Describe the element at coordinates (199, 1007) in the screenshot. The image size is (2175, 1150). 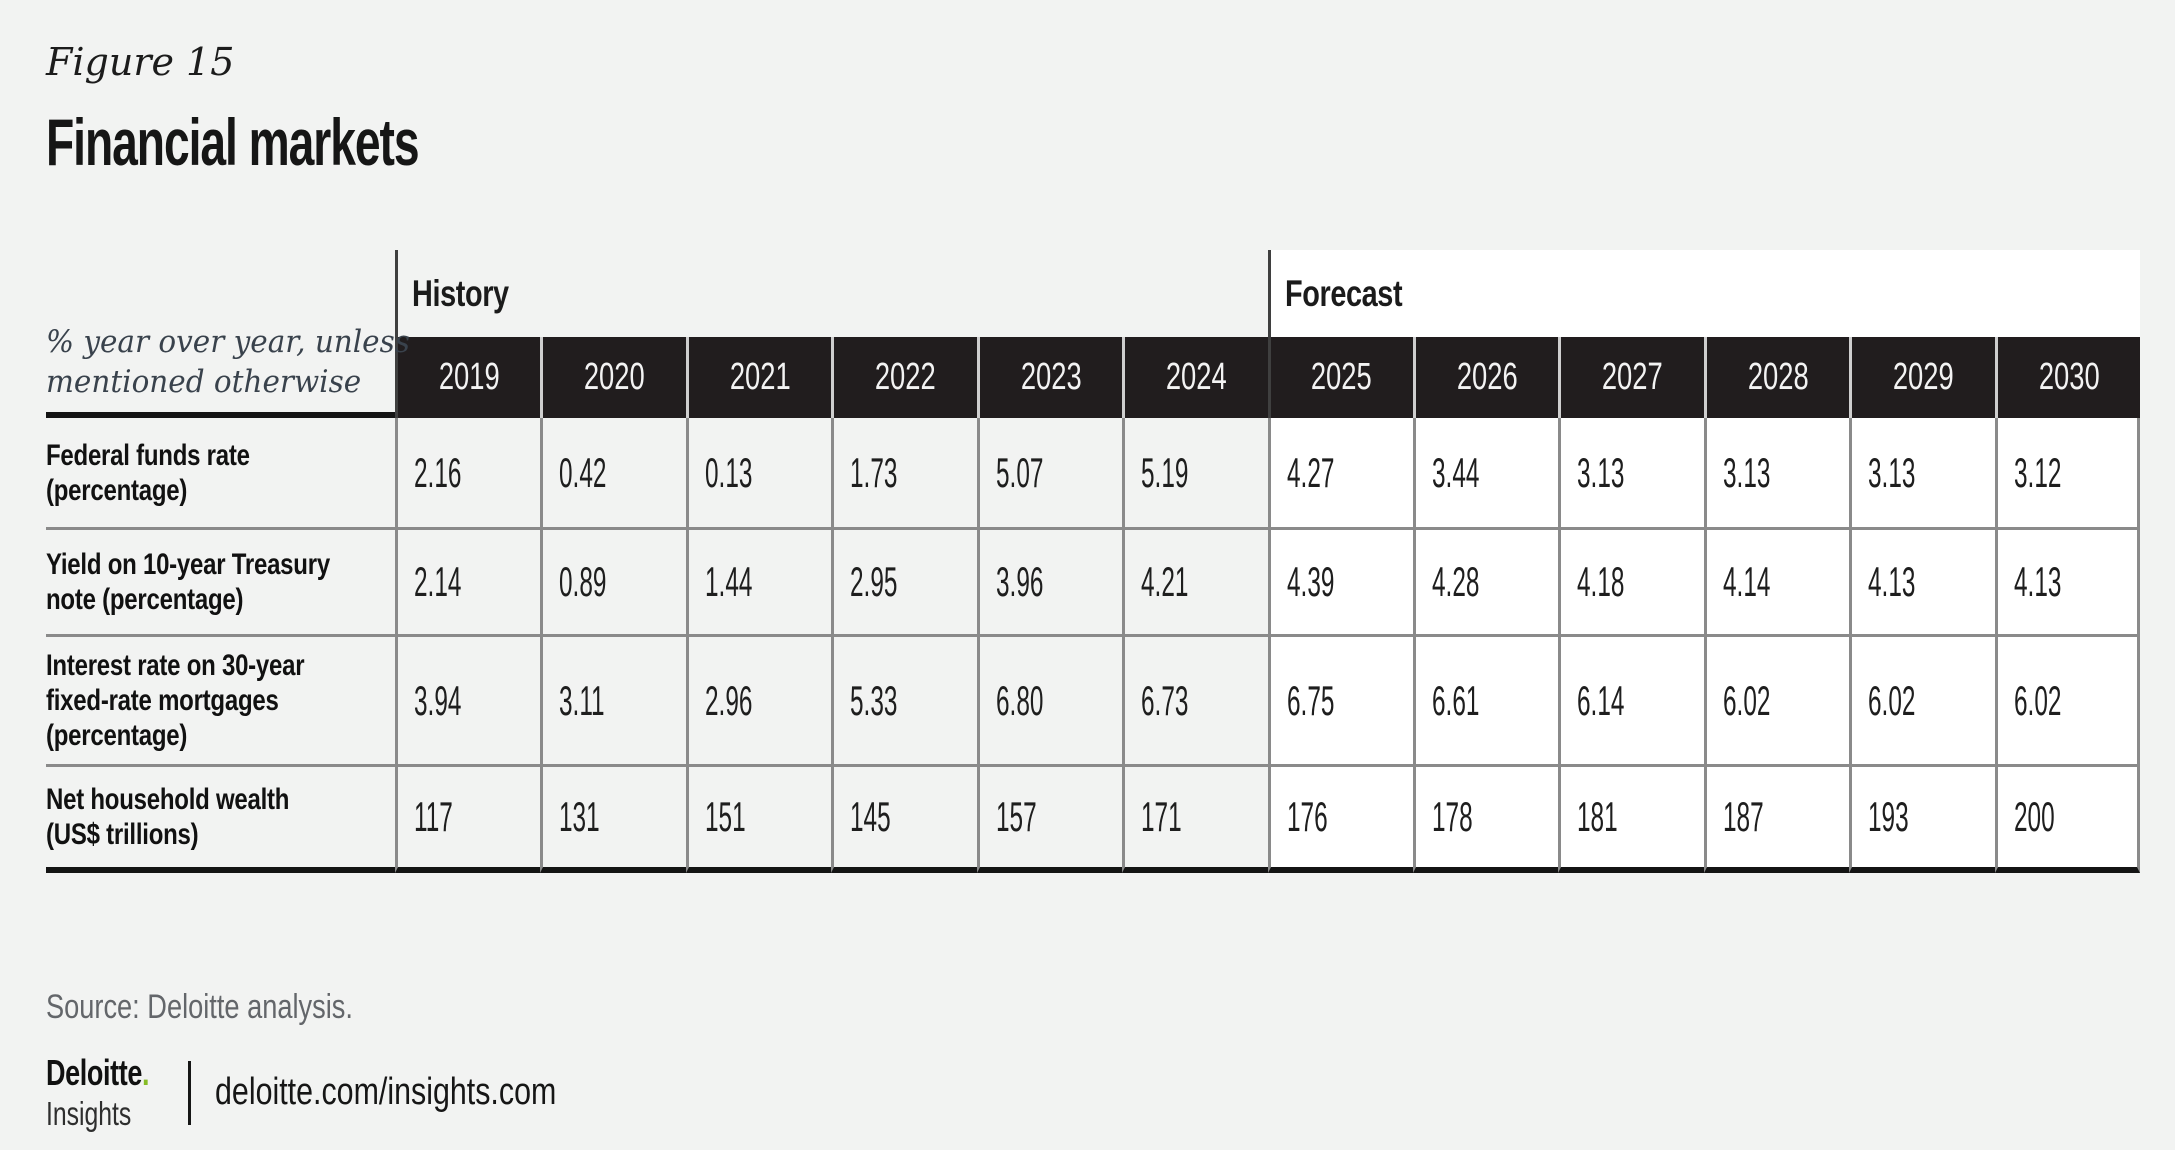
I see `source-note: Source: Deloitte analysis.` at that location.